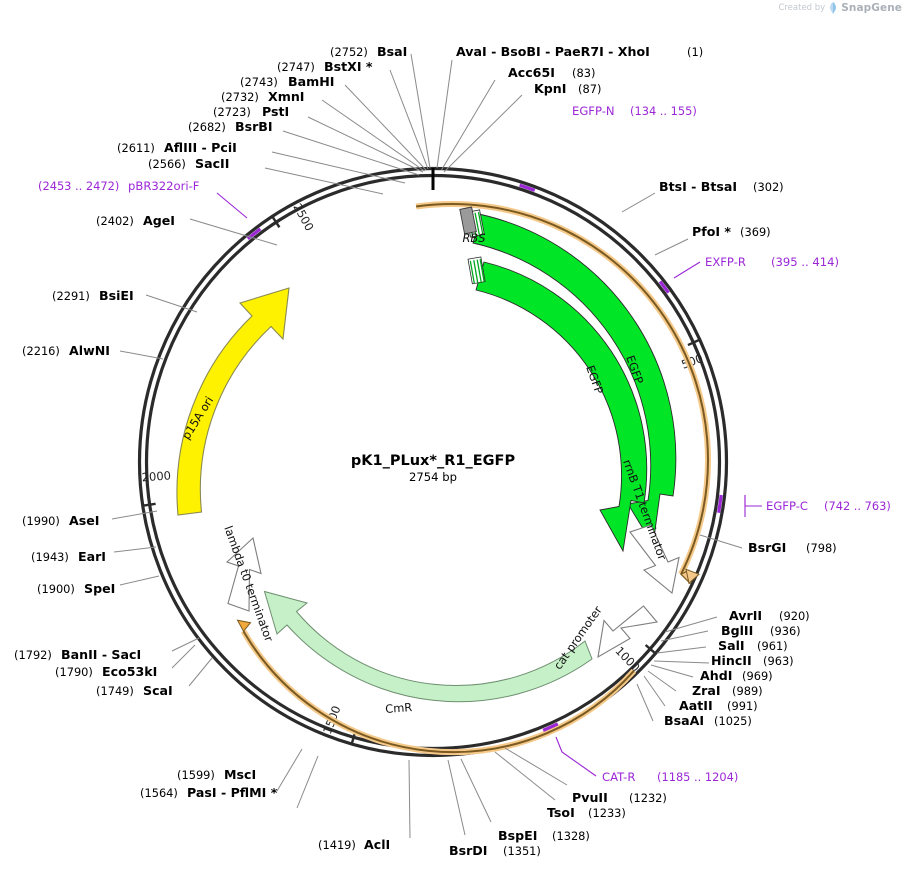 The height and width of the screenshot is (869, 910). Describe the element at coordinates (349, 52) in the screenshot. I see `enzyme-pos-bsai: (2752)` at that location.